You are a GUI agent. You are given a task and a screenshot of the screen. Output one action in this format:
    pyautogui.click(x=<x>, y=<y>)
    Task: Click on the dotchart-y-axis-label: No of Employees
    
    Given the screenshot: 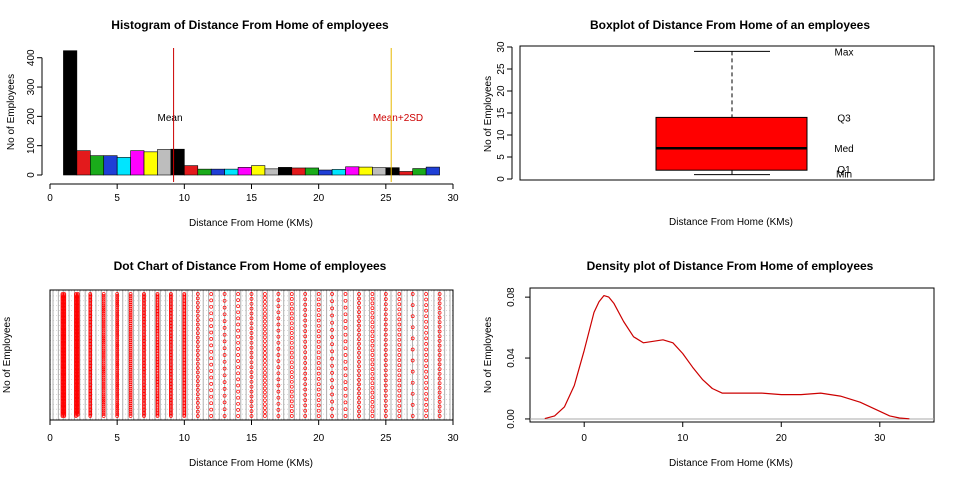 What is the action you would take?
    pyautogui.click(x=7, y=355)
    